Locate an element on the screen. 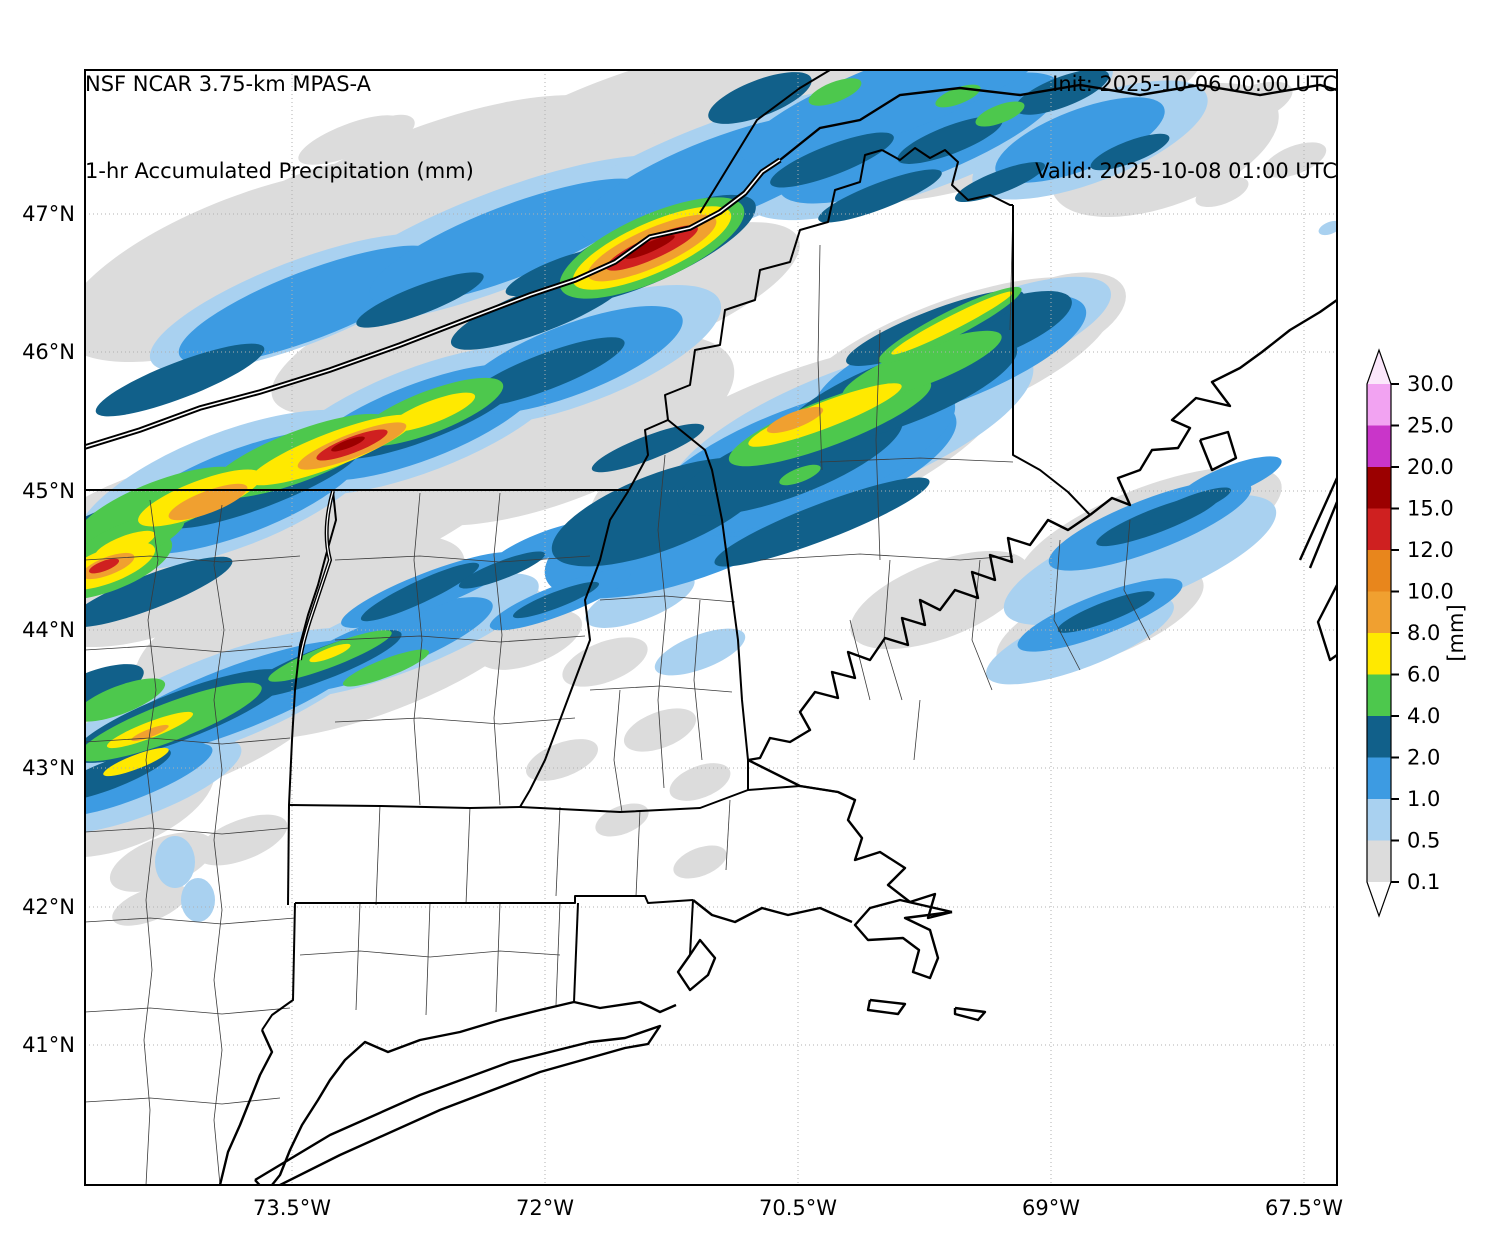 The width and height of the screenshot is (1499, 1243). lat-tick-label: 44°N is located at coordinates (48, 630).